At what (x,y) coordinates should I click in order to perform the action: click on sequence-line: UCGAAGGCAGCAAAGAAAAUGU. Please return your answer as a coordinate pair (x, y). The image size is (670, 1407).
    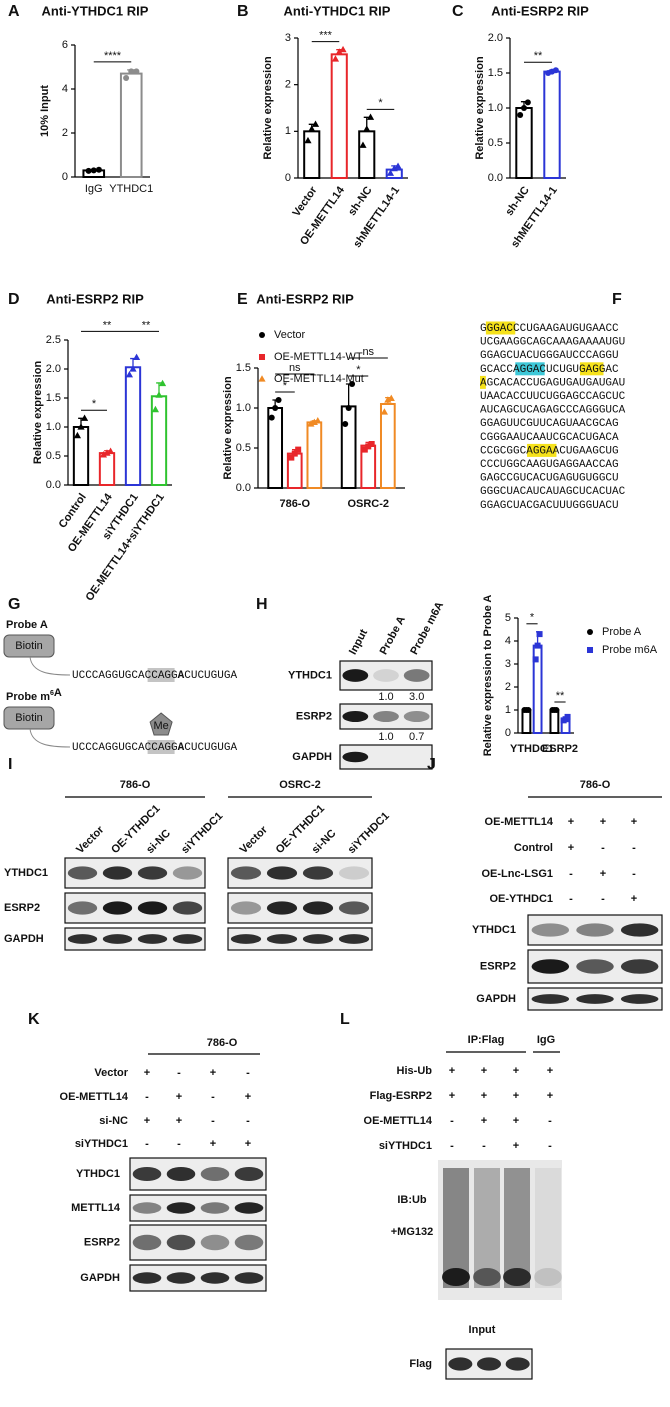
    Looking at the image, I should click on (552, 343).